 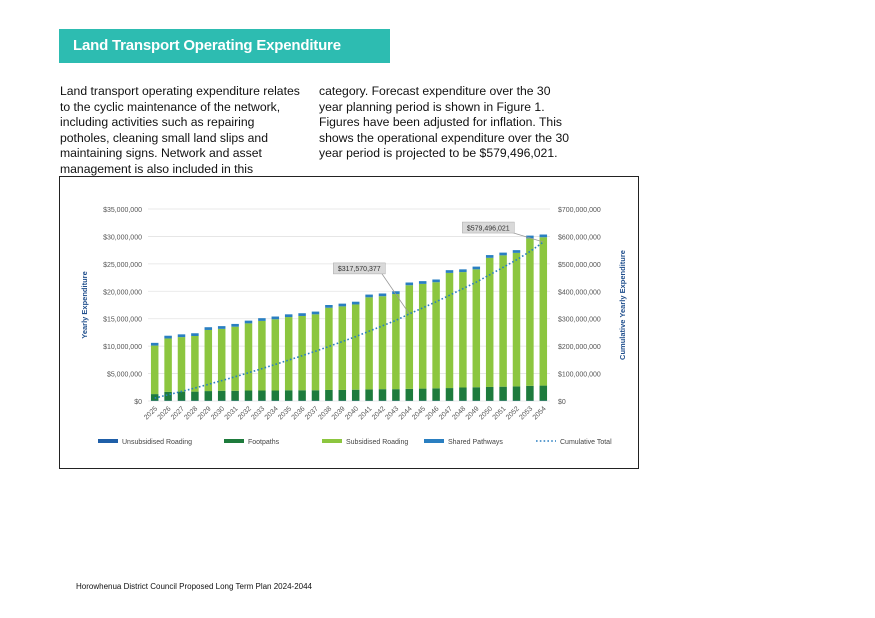 What do you see at coordinates (392, 413) in the screenshot?
I see `x-tick-label: 2043` at bounding box center [392, 413].